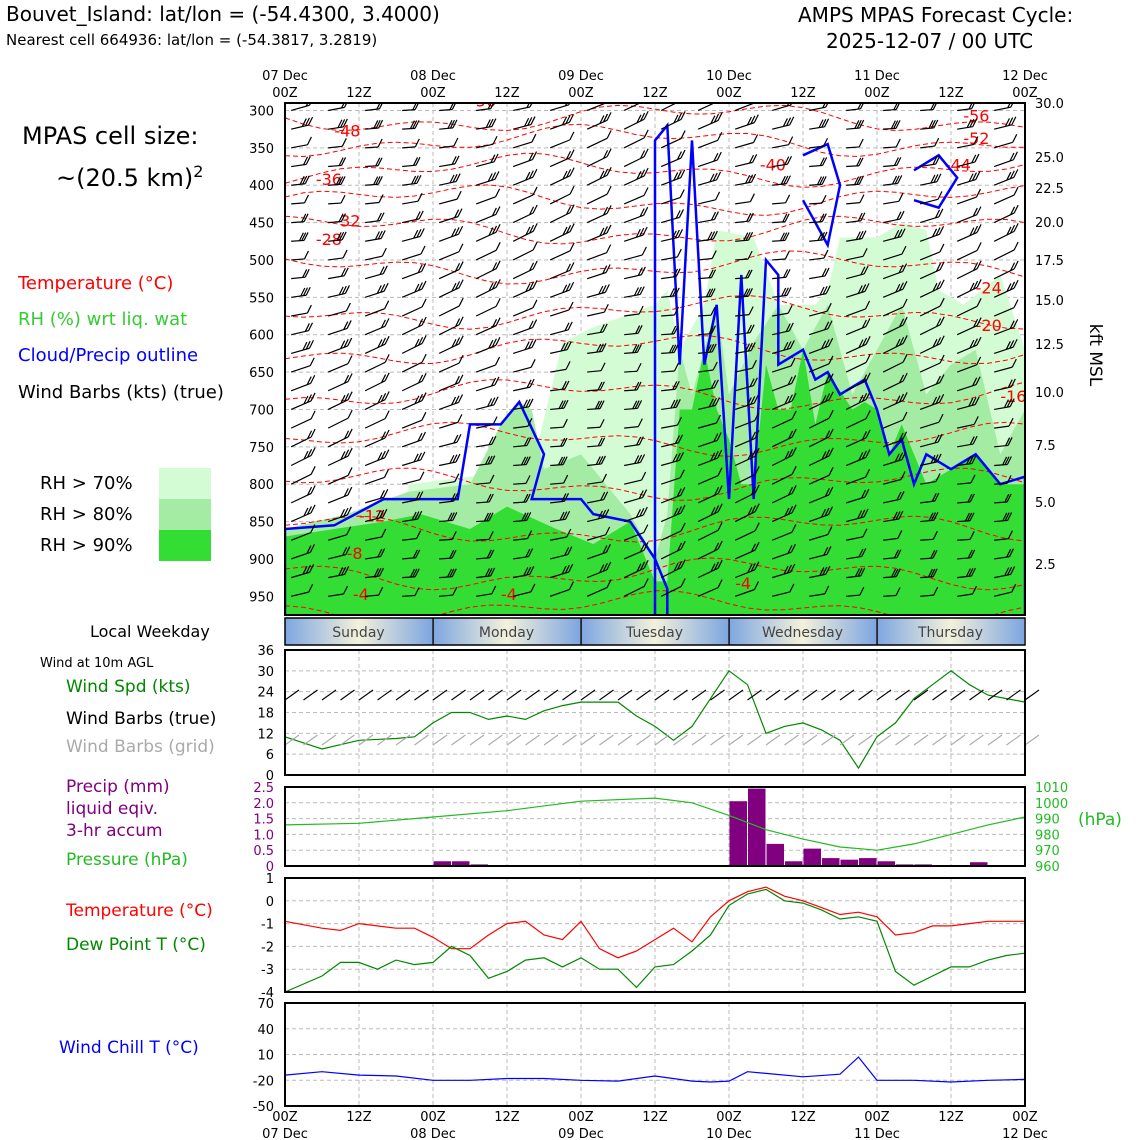 The height and width of the screenshot is (1140, 1140). Describe the element at coordinates (655, 200) in the screenshot. I see `temp-contour` at that location.